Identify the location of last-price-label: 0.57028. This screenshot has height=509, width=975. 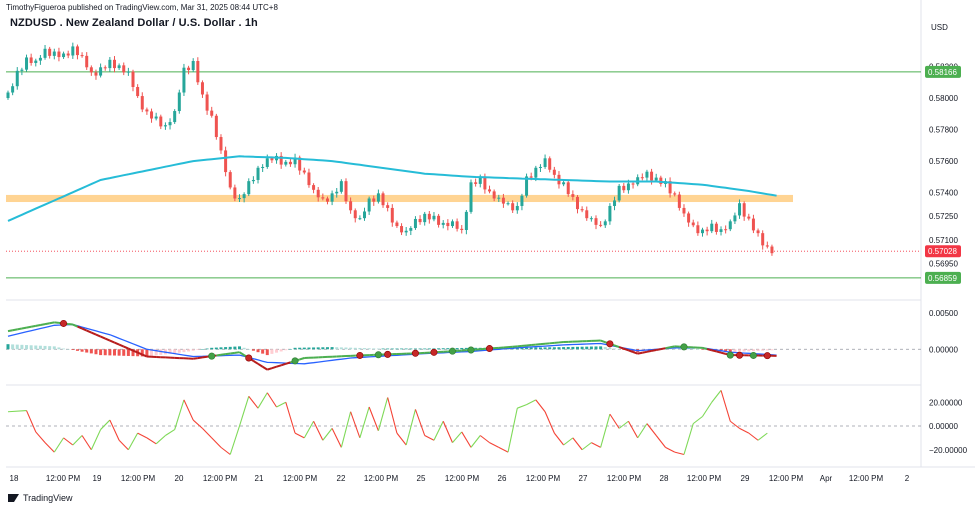
(942, 251).